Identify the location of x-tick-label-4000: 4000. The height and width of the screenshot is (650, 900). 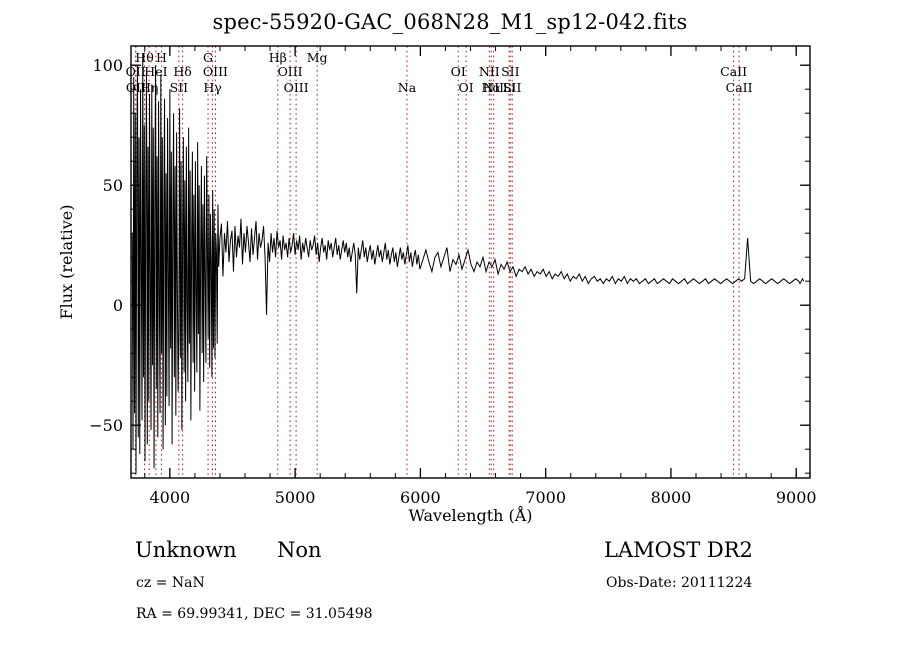
(169, 497).